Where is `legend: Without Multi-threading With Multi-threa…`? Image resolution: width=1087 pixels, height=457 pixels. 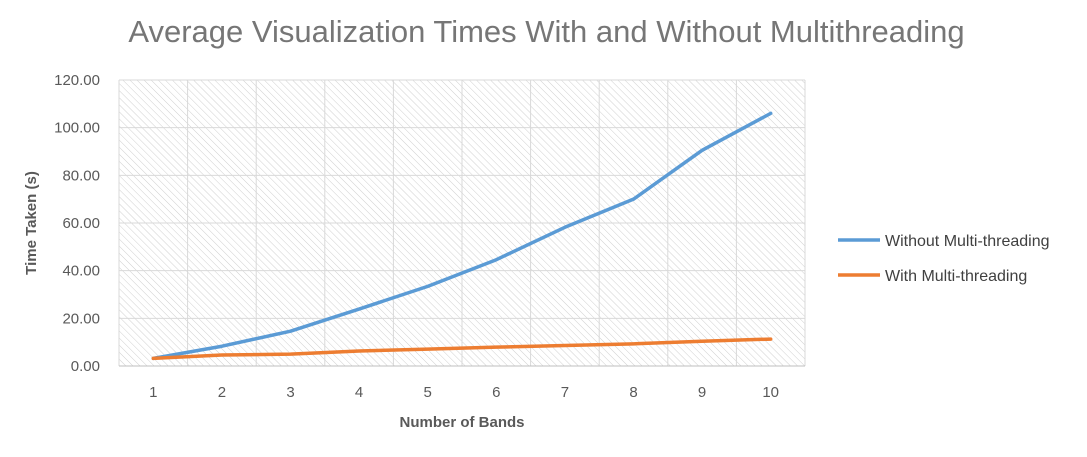 legend: Without Multi-threading With Multi-threa… is located at coordinates (944, 259).